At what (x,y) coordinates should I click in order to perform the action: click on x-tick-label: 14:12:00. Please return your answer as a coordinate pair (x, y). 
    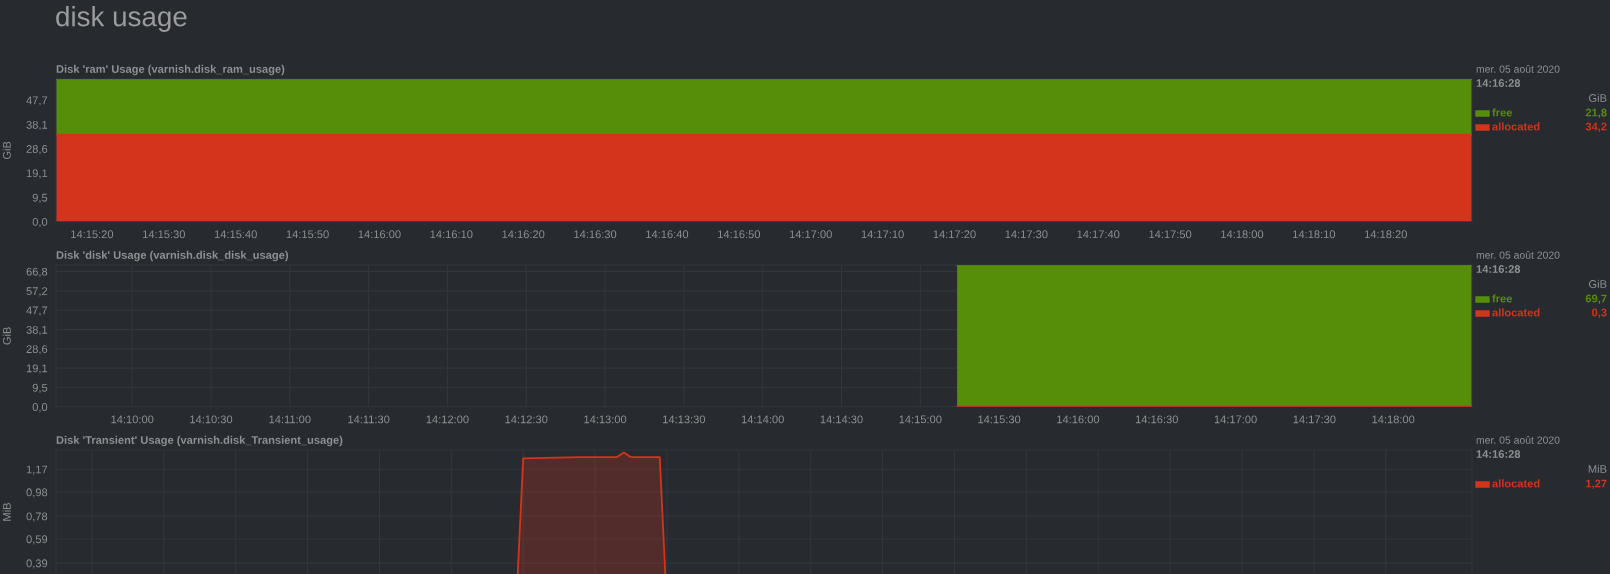
    Looking at the image, I should click on (447, 419).